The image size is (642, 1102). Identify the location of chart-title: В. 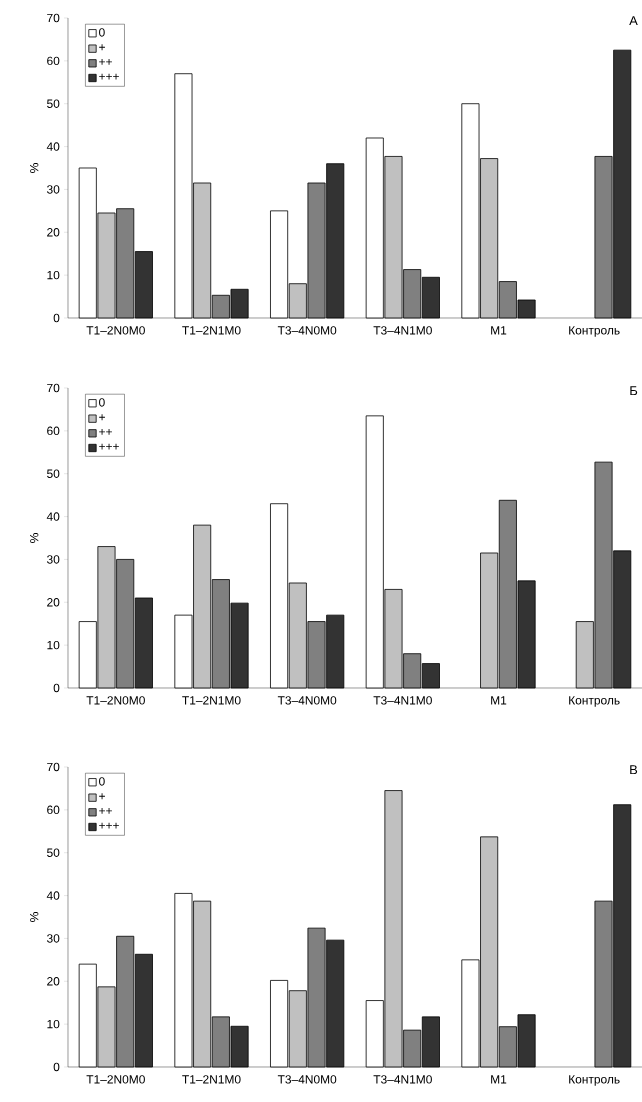
(634, 770).